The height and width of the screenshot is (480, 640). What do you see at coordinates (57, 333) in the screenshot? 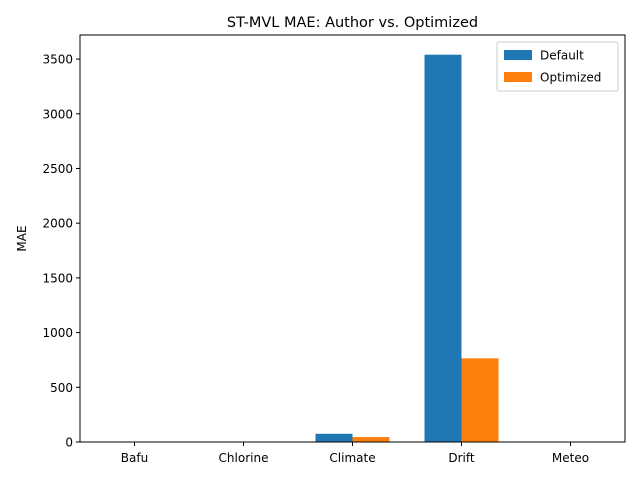
I see `y-tick-label: 1000` at bounding box center [57, 333].